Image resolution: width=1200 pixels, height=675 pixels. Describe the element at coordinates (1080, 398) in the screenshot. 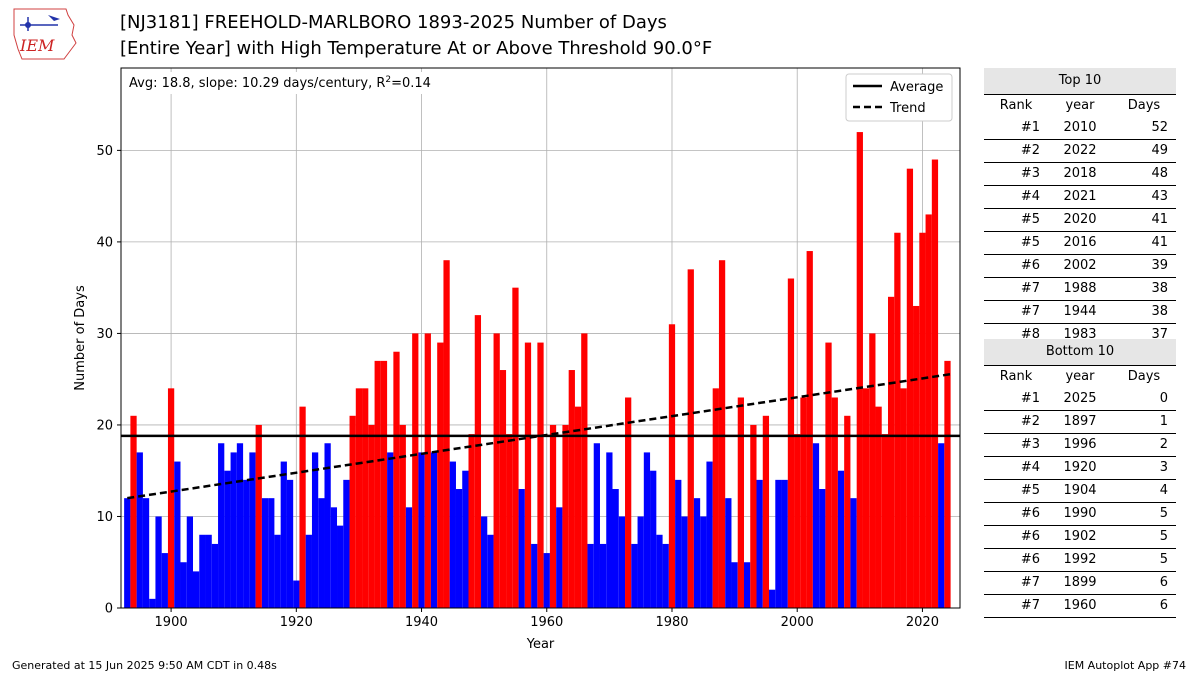

I see `cell-year: 2025` at that location.